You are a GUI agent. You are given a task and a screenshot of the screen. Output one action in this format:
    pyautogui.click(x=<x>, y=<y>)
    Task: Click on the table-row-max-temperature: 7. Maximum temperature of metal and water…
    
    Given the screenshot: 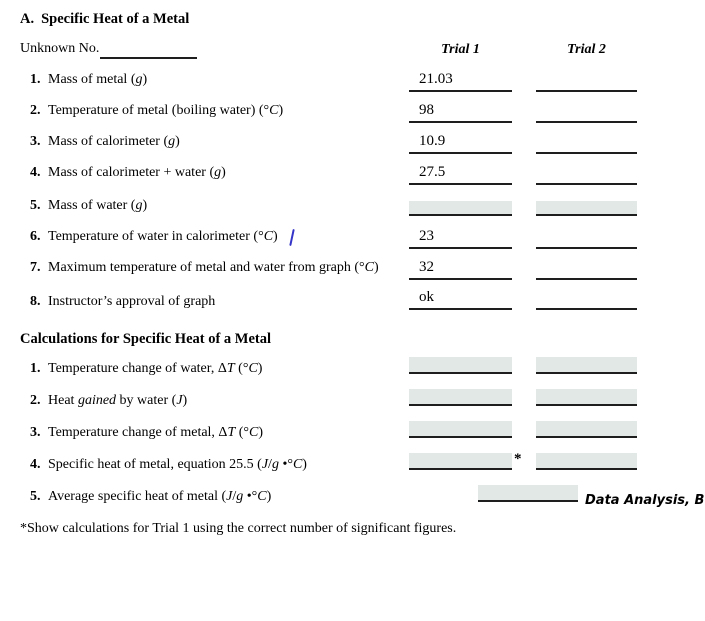 What is the action you would take?
    pyautogui.click(x=352, y=270)
    